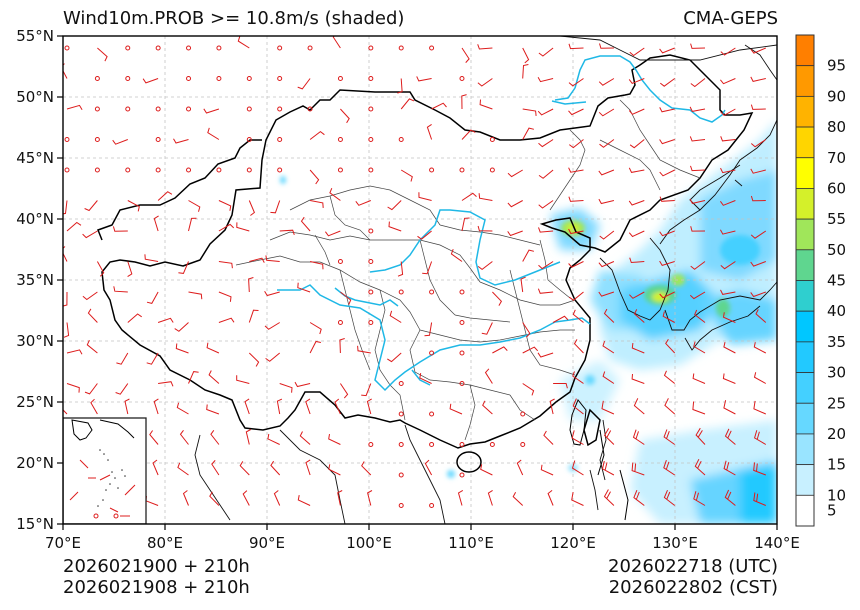 This screenshot has width=860, height=610. What do you see at coordinates (836, 158) in the screenshot?
I see `colorbar-label: 70` at bounding box center [836, 158].